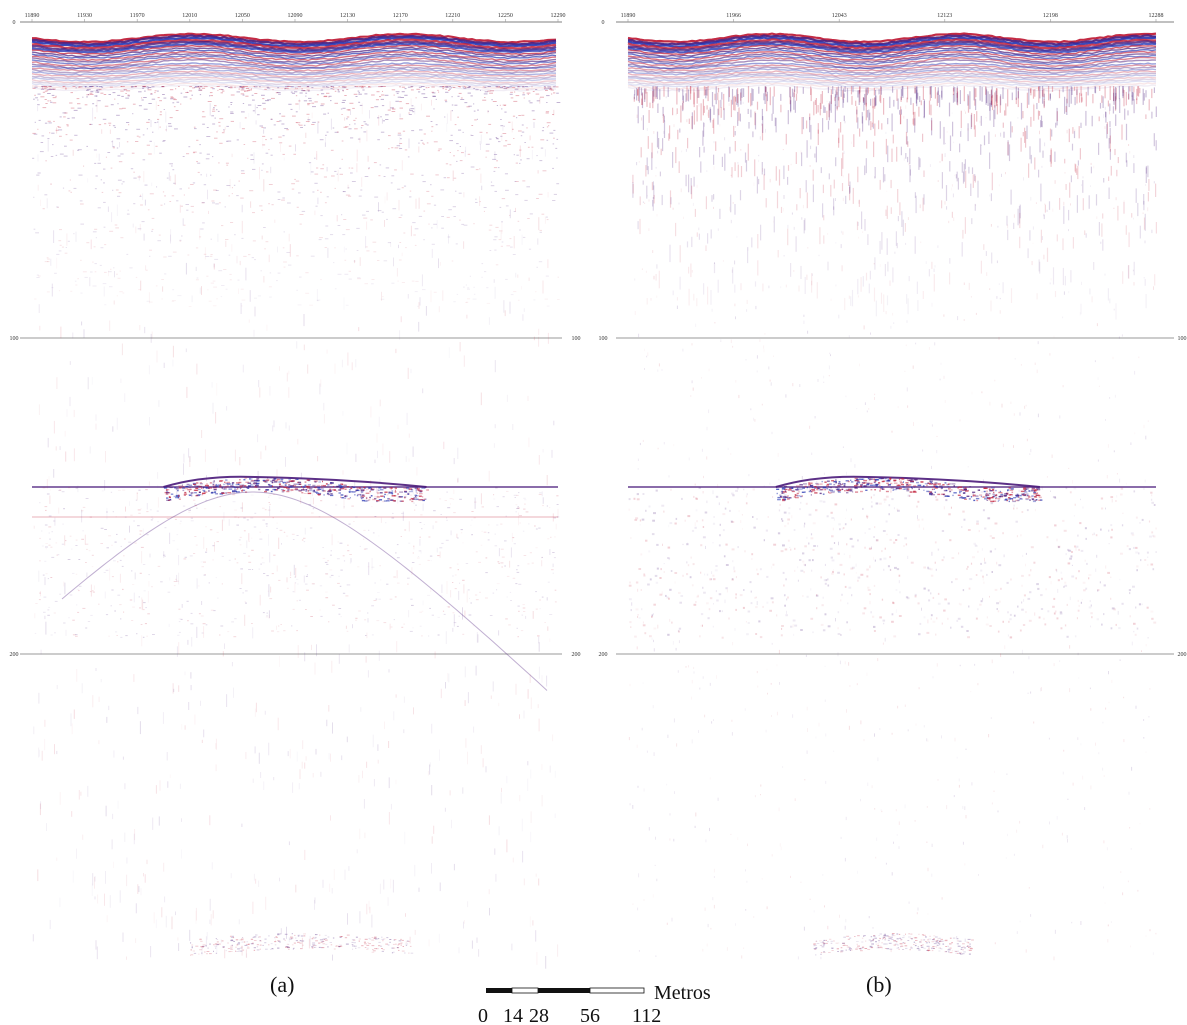 Image resolution: width=1187 pixels, height=1025 pixels. Describe the element at coordinates (1156, 16) in the screenshot. I see `trace-tick-label: 12288` at that location.